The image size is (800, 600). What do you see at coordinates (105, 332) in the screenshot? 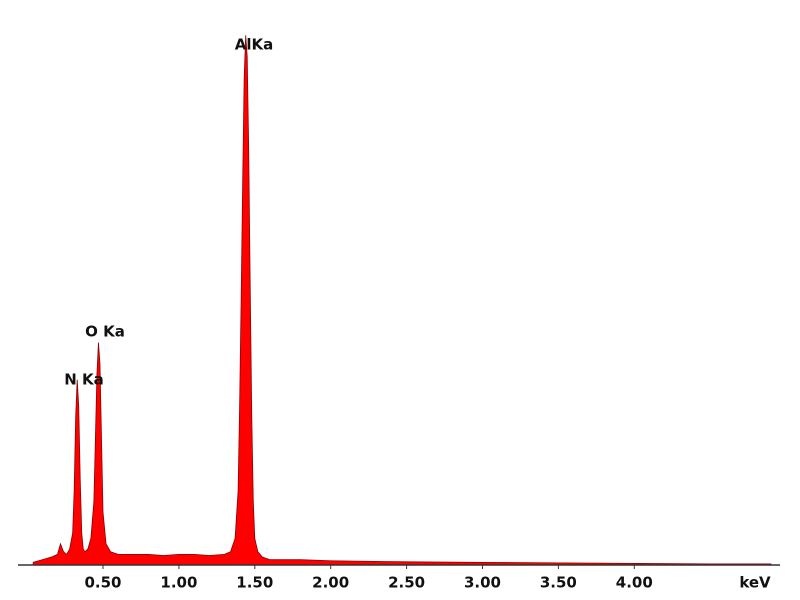
I see `peak-label: O Ka` at bounding box center [105, 332].